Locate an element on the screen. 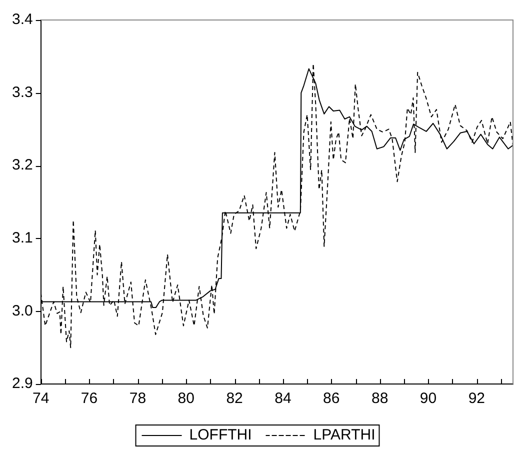  y-tick-label: 3.0 is located at coordinates (22, 311).